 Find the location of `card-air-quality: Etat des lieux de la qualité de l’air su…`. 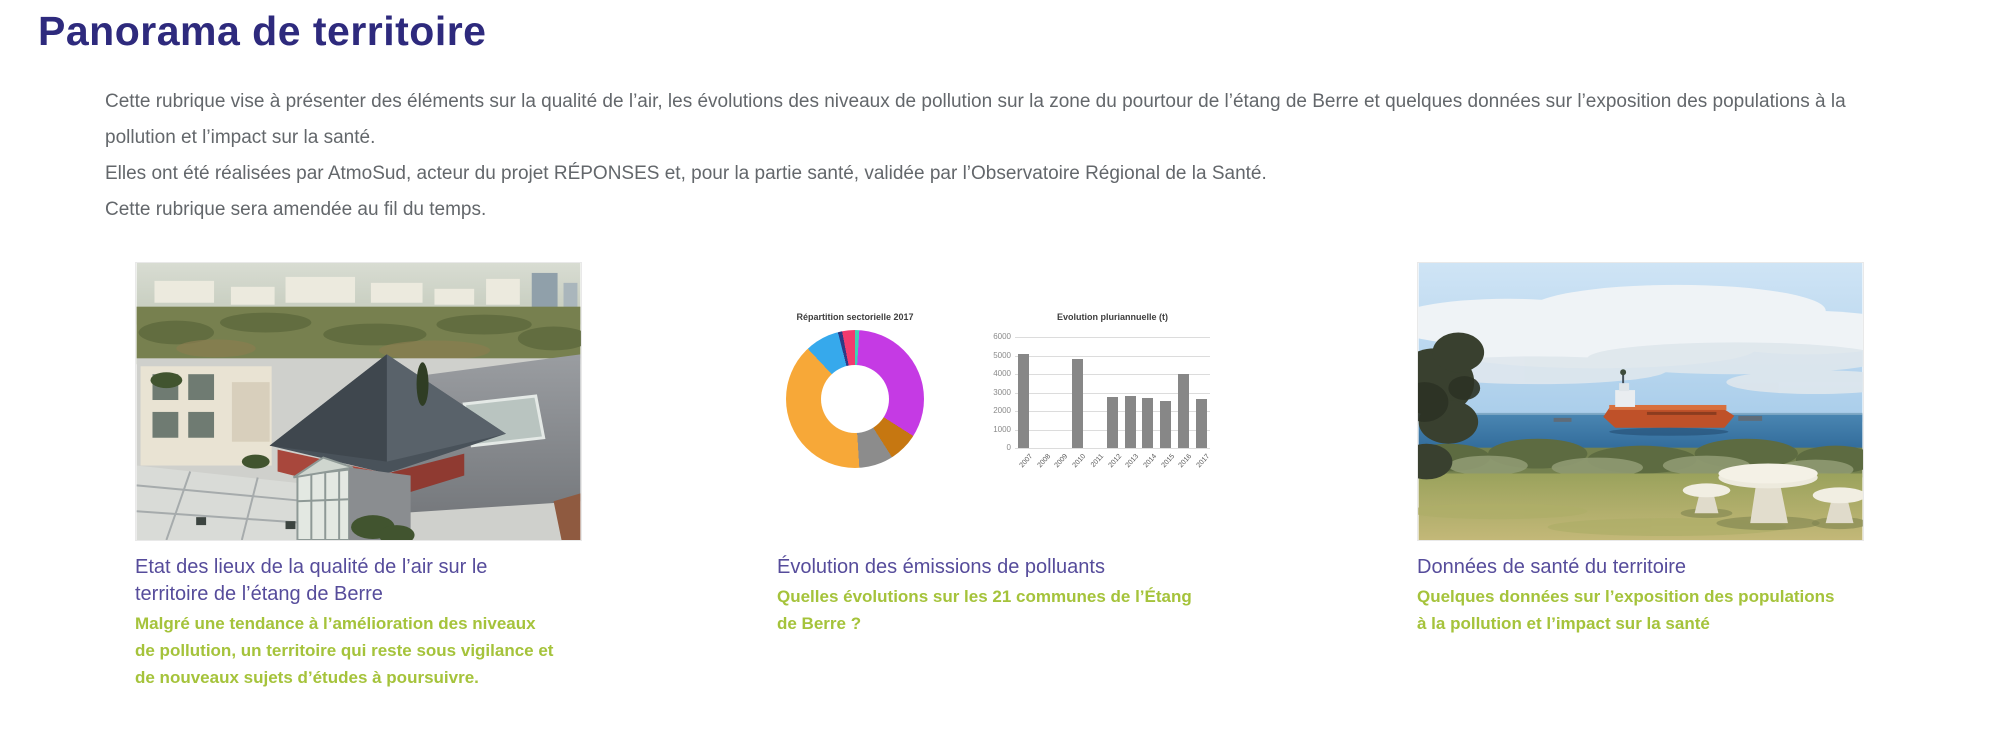

card-air-quality: Etat des lieux de la qualité de l’air su… is located at coordinates (358, 476).